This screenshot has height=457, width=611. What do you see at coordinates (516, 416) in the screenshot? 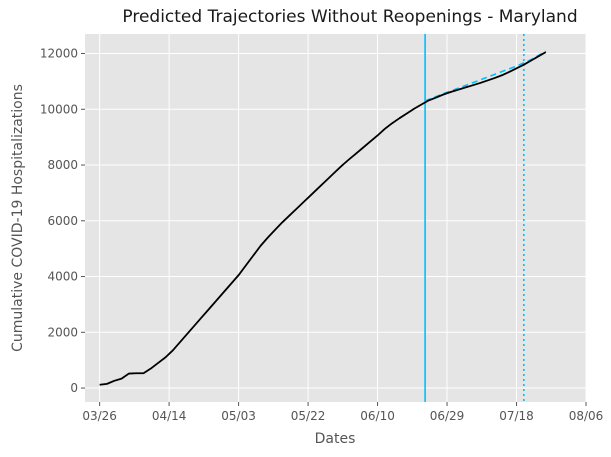
I see `x-tick-label: 07/18` at bounding box center [516, 416].